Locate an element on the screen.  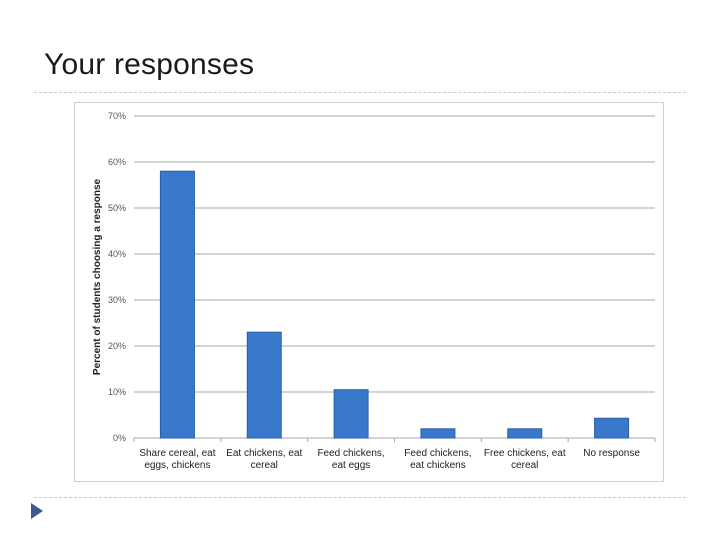
x-category-label: Share cereal, eat is located at coordinates (177, 453).